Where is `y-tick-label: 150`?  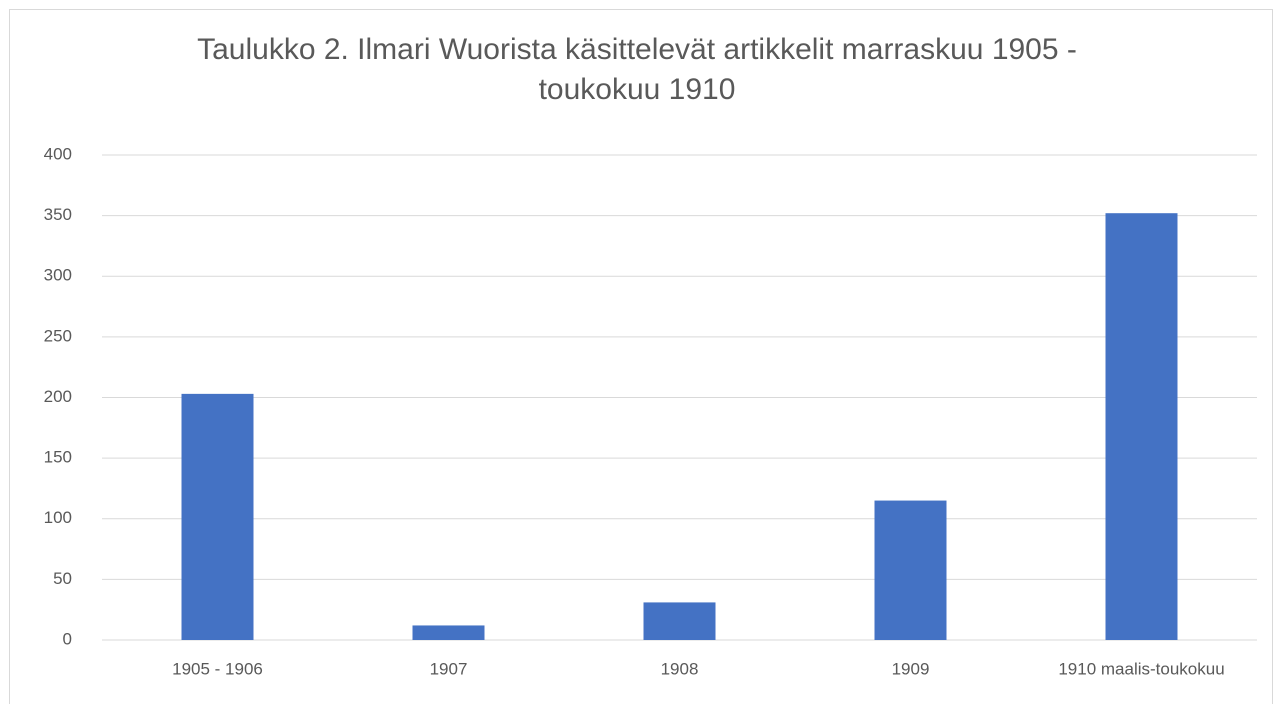 y-tick-label: 150 is located at coordinates (58, 457).